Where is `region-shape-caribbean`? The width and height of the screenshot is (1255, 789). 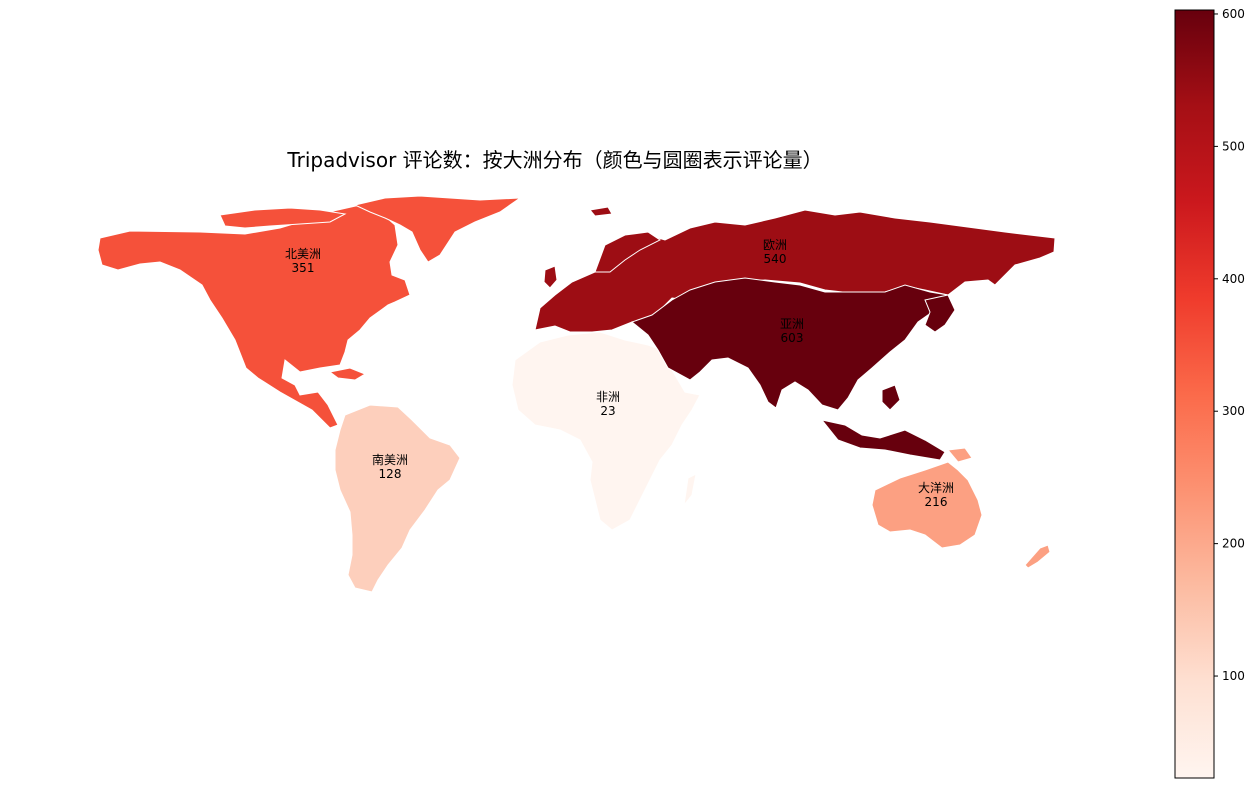 region-shape-caribbean is located at coordinates (347, 374).